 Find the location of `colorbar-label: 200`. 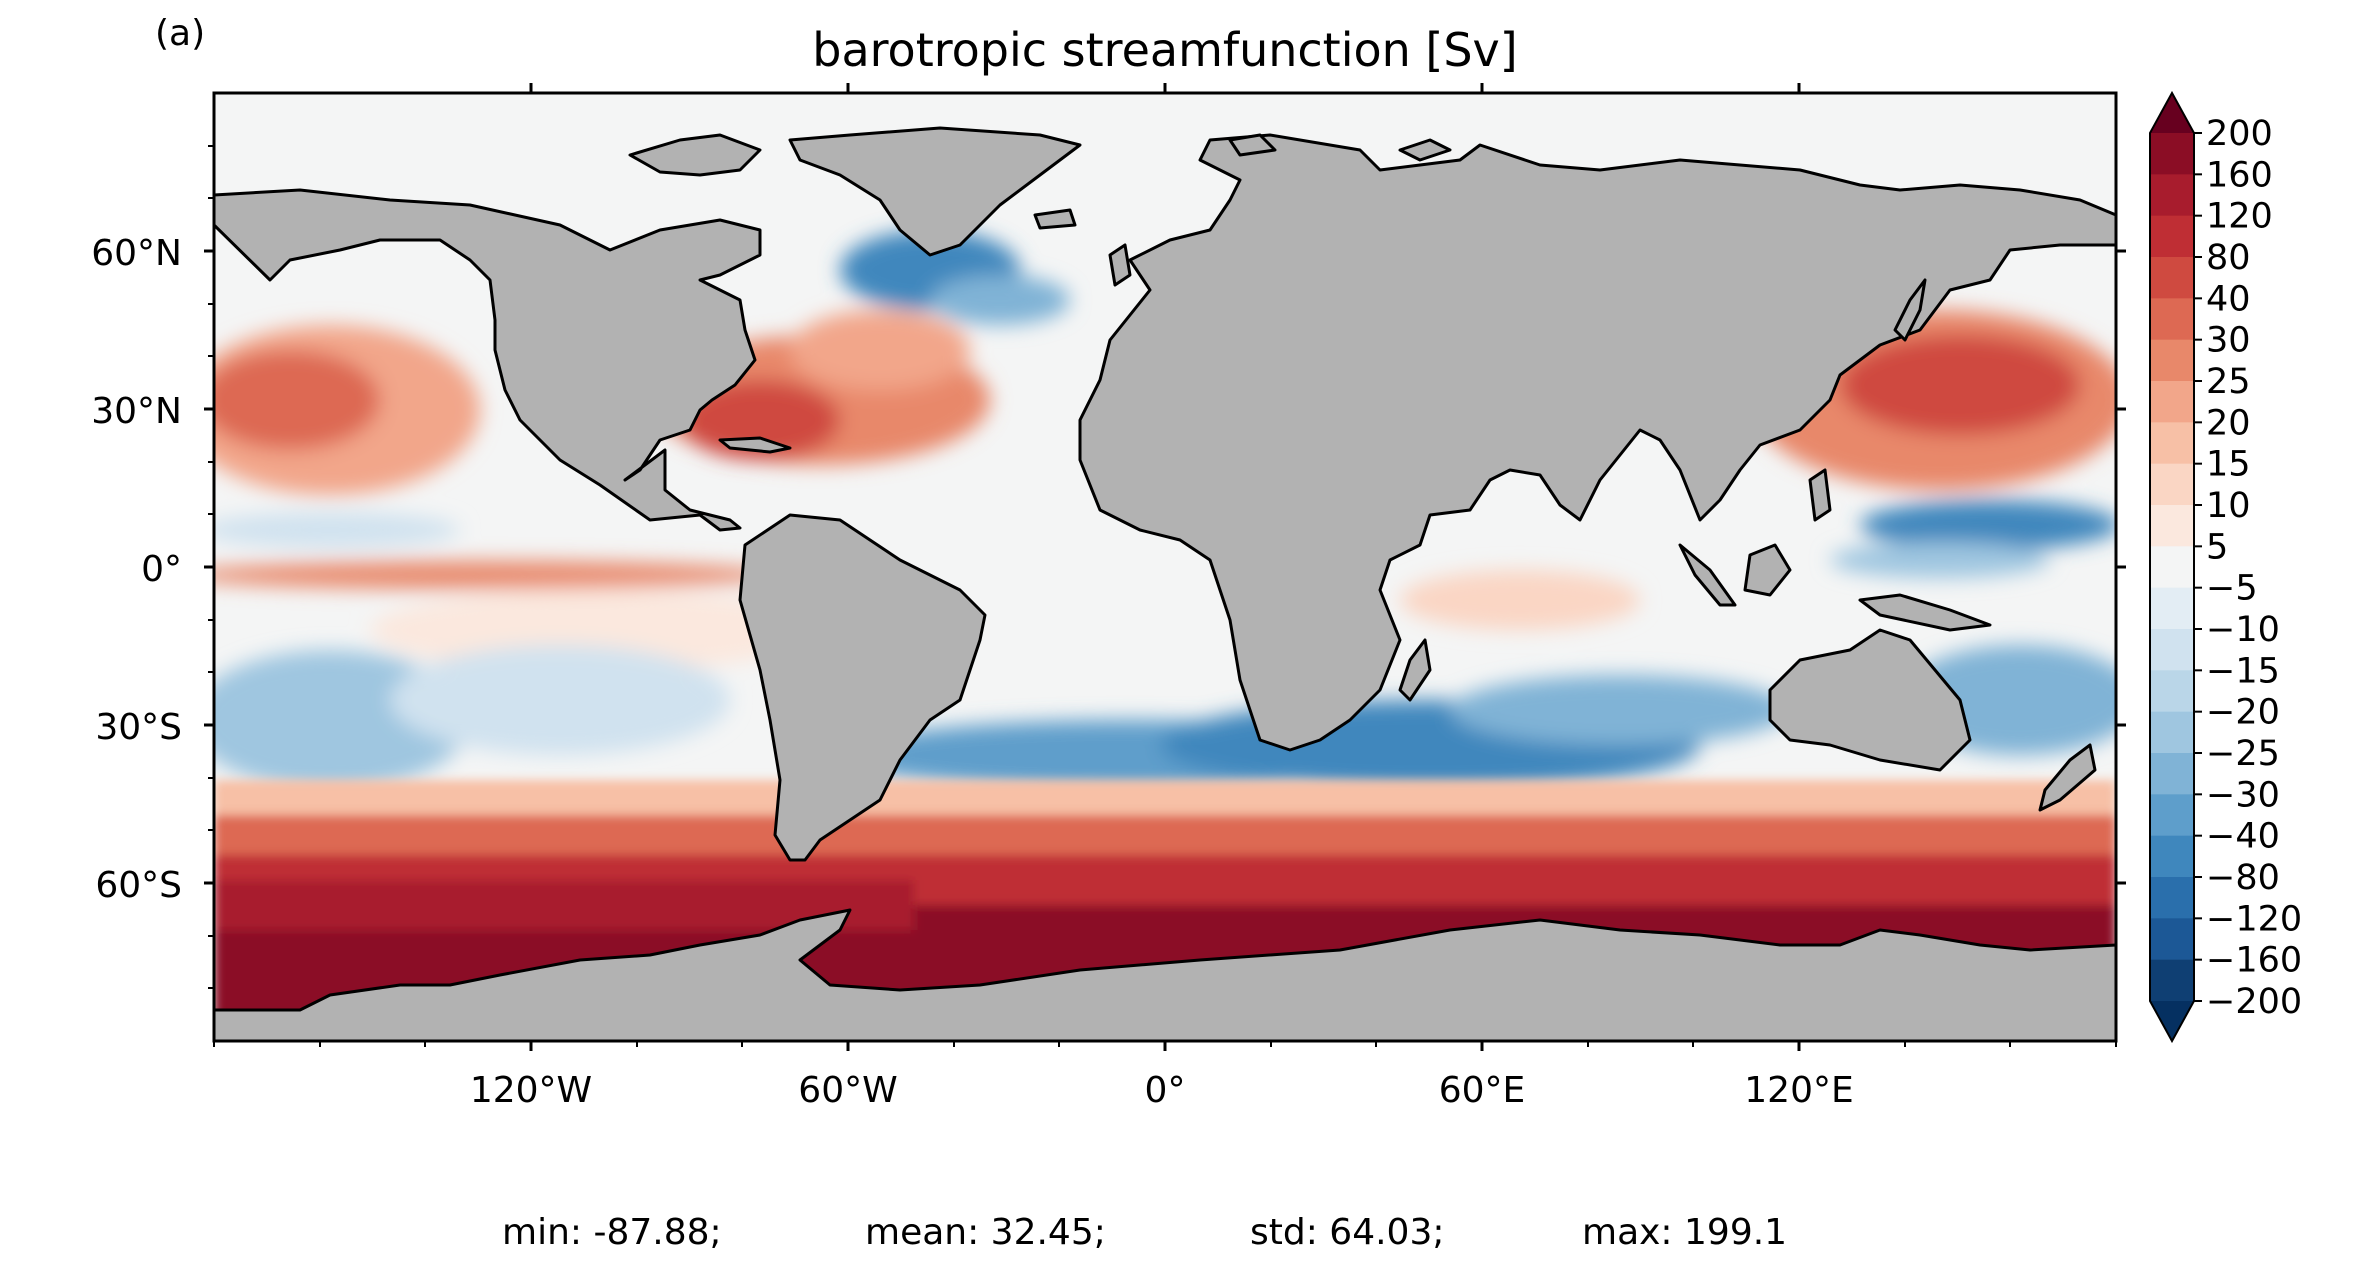

colorbar-label: 200 is located at coordinates (2239, 134).